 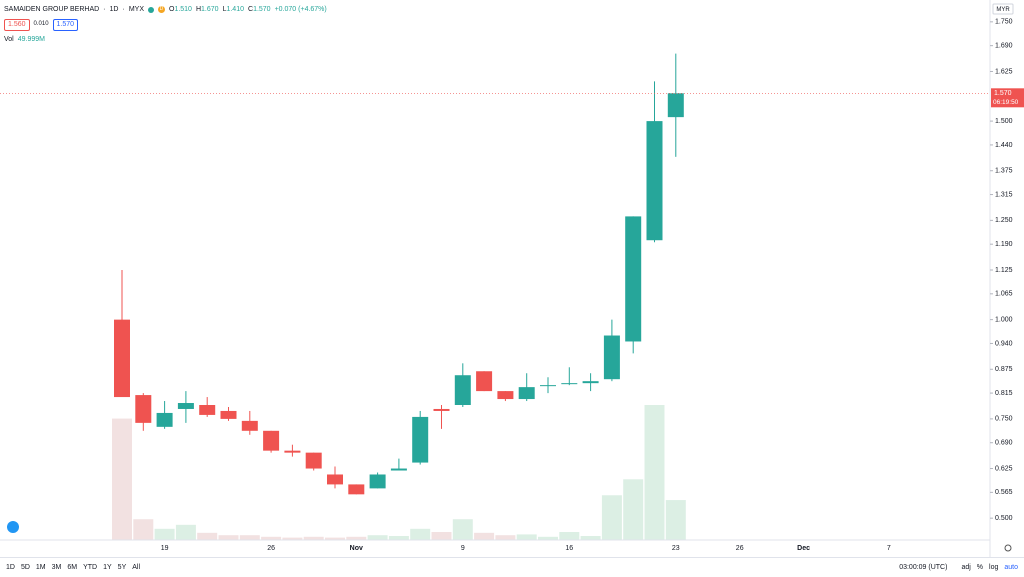 I want to click on volume-legend: Vol 49.999M, so click(x=165, y=39).